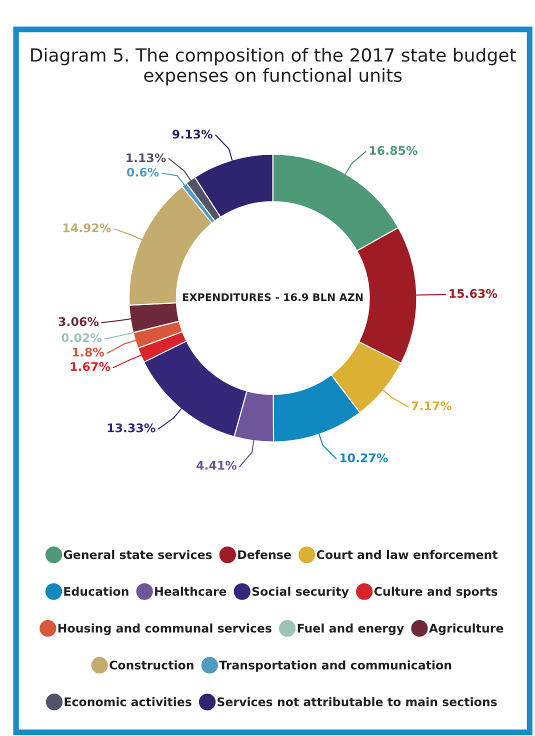 This screenshot has height=736, width=535. I want to click on legend-label: Services not attributable to main sections, so click(357, 701).